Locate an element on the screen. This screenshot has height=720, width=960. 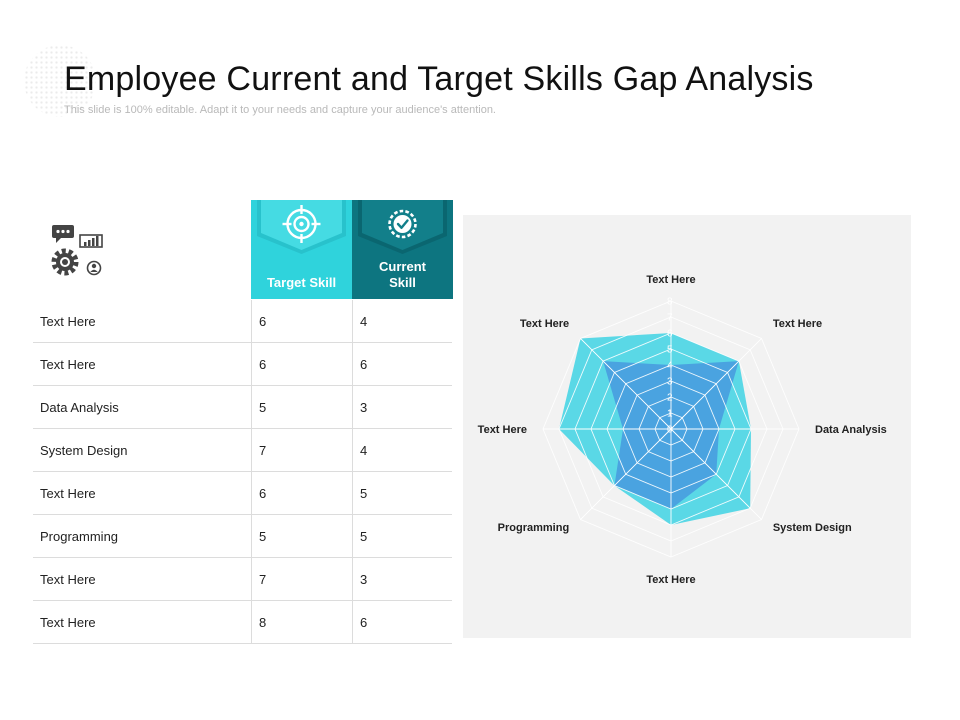
table-row: System Design 7 4 is located at coordinates (242, 450).